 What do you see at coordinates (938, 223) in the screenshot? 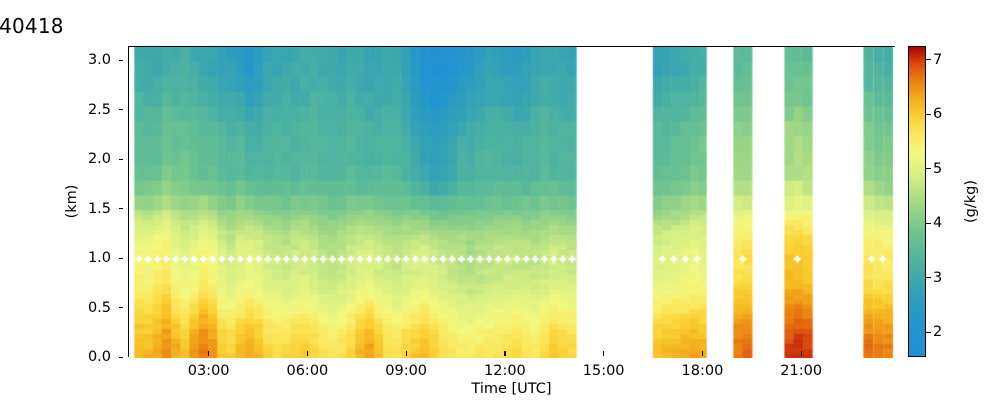
I see `colorbar-tick-label: 4` at bounding box center [938, 223].